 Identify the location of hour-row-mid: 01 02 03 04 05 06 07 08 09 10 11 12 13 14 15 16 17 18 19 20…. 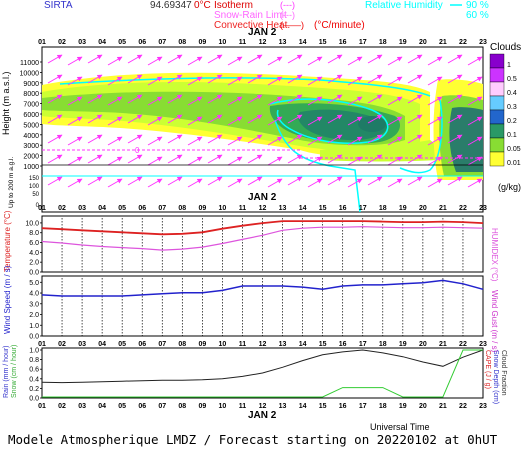
(262, 208).